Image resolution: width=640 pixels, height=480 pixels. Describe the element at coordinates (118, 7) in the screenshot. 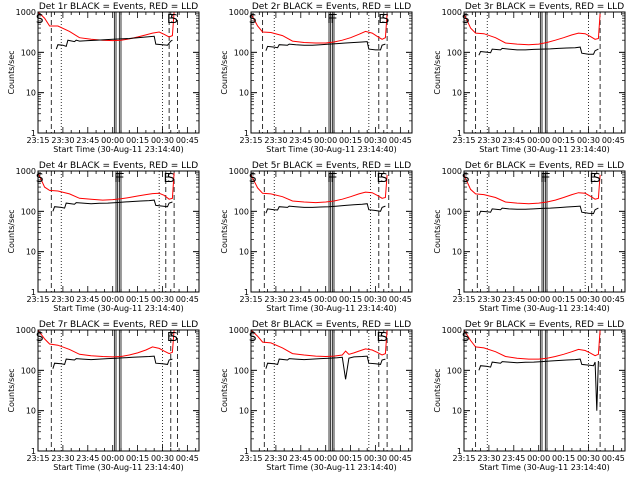

I see `panel-title: Det 1r BLACK = Events, RED = LLD` at that location.